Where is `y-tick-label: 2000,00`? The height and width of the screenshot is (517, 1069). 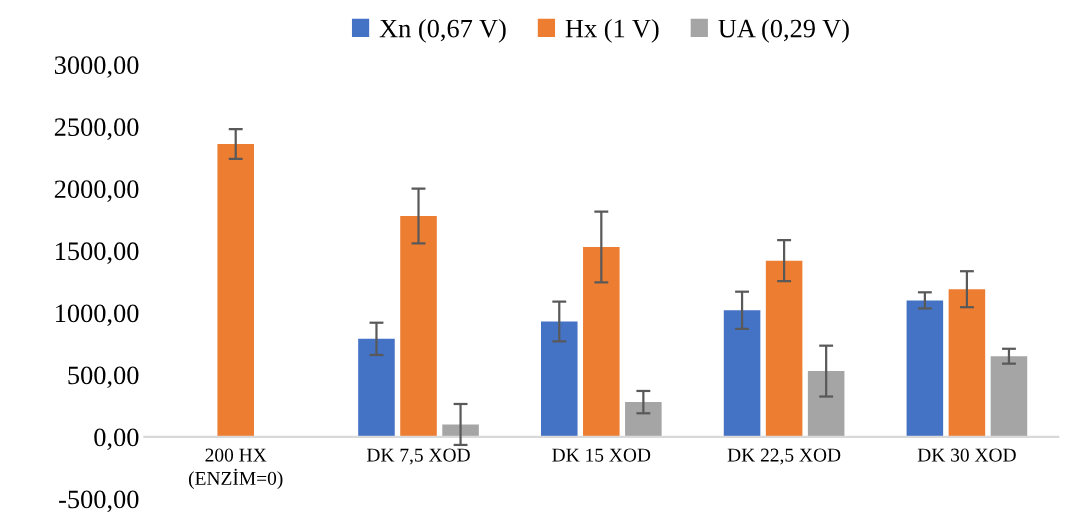 y-tick-label: 2000,00 is located at coordinates (96, 191).